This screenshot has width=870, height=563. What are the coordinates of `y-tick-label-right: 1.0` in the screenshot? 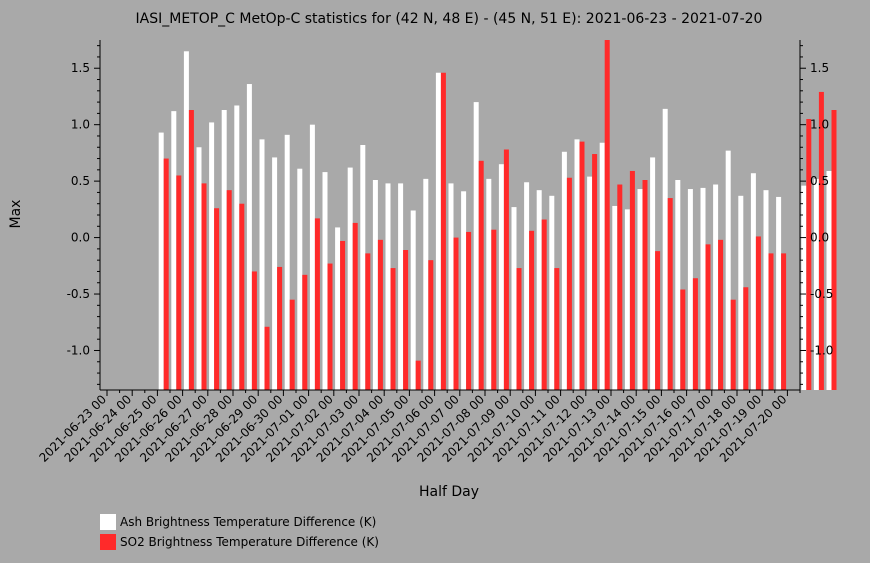 It's located at (819, 125).